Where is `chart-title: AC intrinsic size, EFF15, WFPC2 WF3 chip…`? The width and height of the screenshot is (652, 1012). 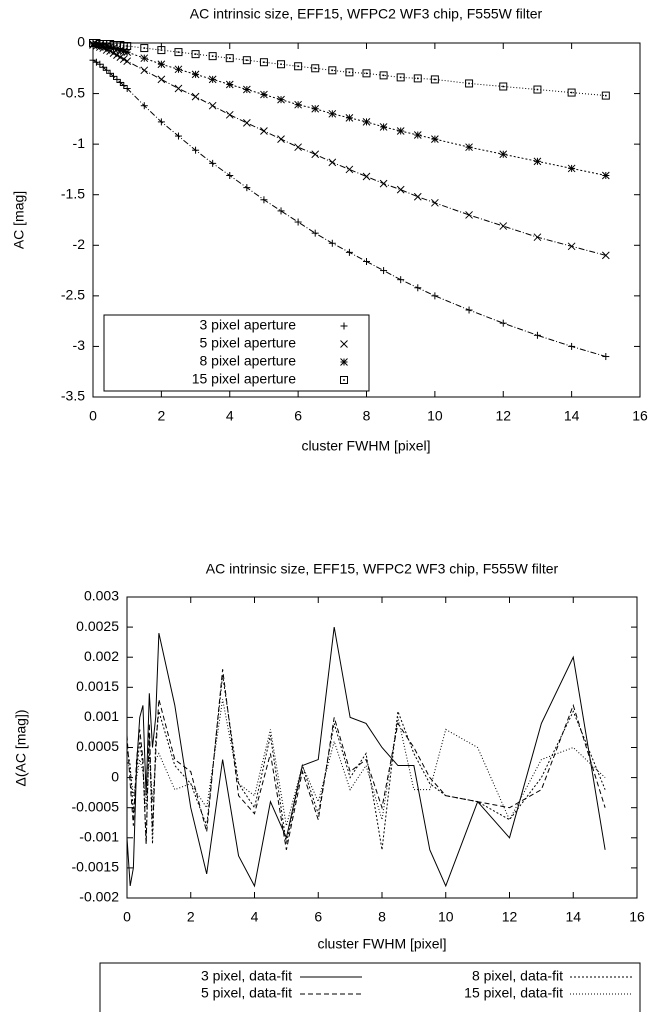 chart-title: AC intrinsic size, EFF15, WFPC2 WF3 chip… is located at coordinates (366, 14).